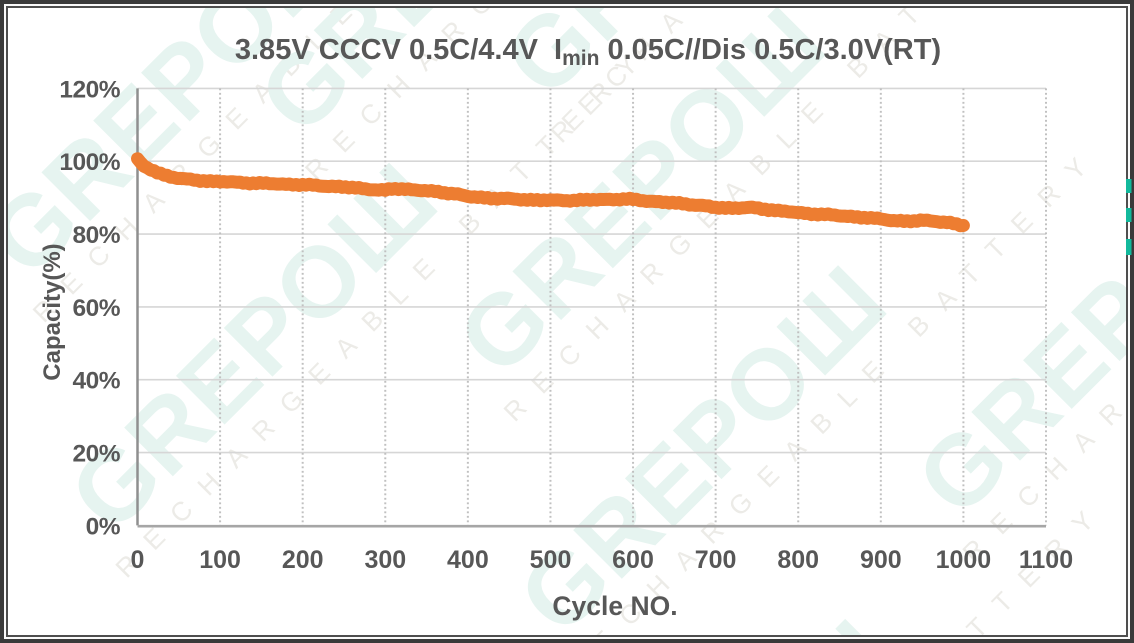 This screenshot has height=643, width=1134. What do you see at coordinates (633, 560) in the screenshot?
I see `svg-text: 600` at bounding box center [633, 560].